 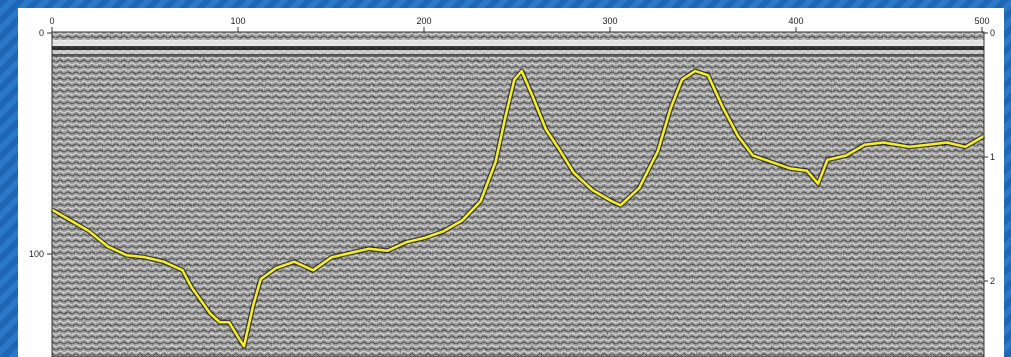 What do you see at coordinates (992, 33) in the screenshot?
I see `right-tick-label: 0` at bounding box center [992, 33].